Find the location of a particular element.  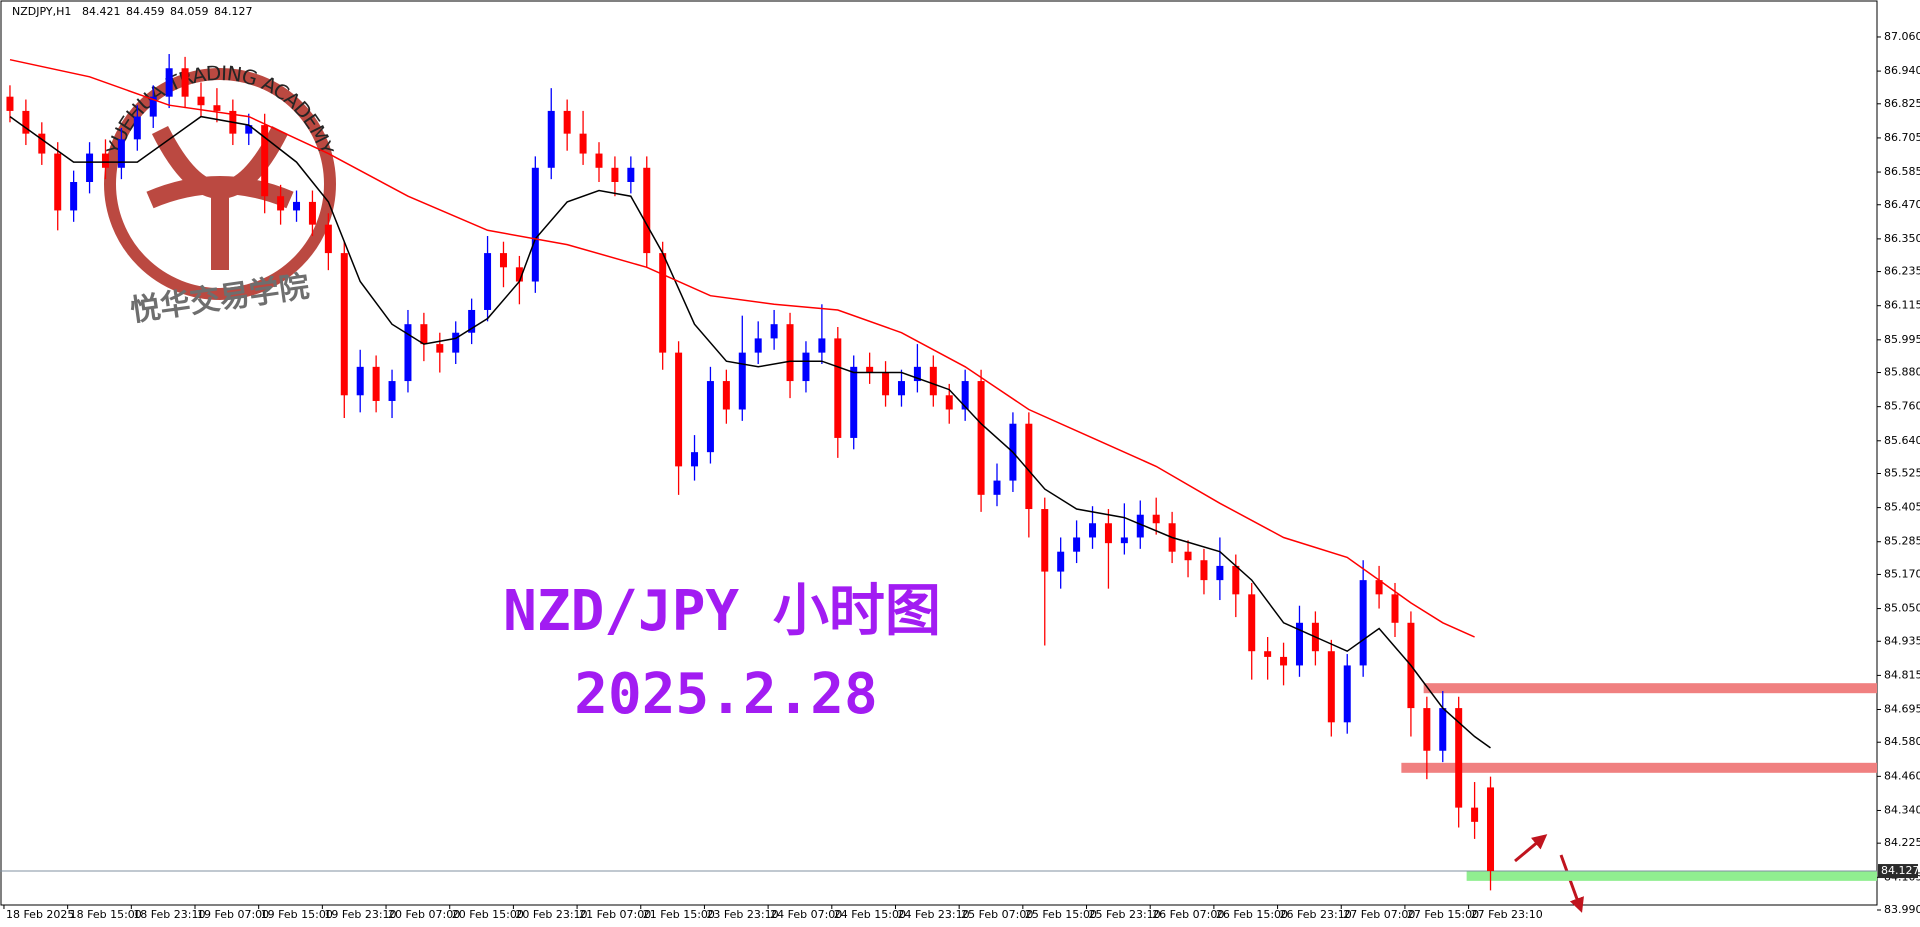

x-tick-label: 27 Feb 07:00 is located at coordinates (1379, 914).